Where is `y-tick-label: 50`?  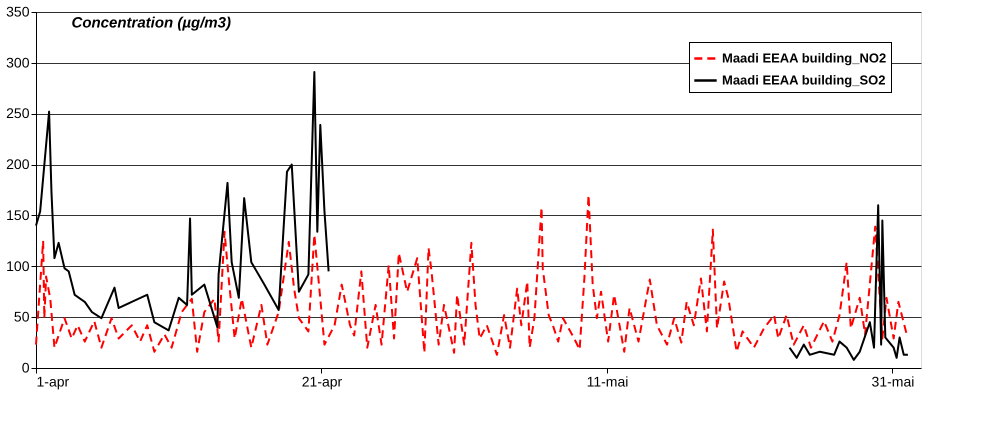 y-tick-label: 50 is located at coordinates (22, 316).